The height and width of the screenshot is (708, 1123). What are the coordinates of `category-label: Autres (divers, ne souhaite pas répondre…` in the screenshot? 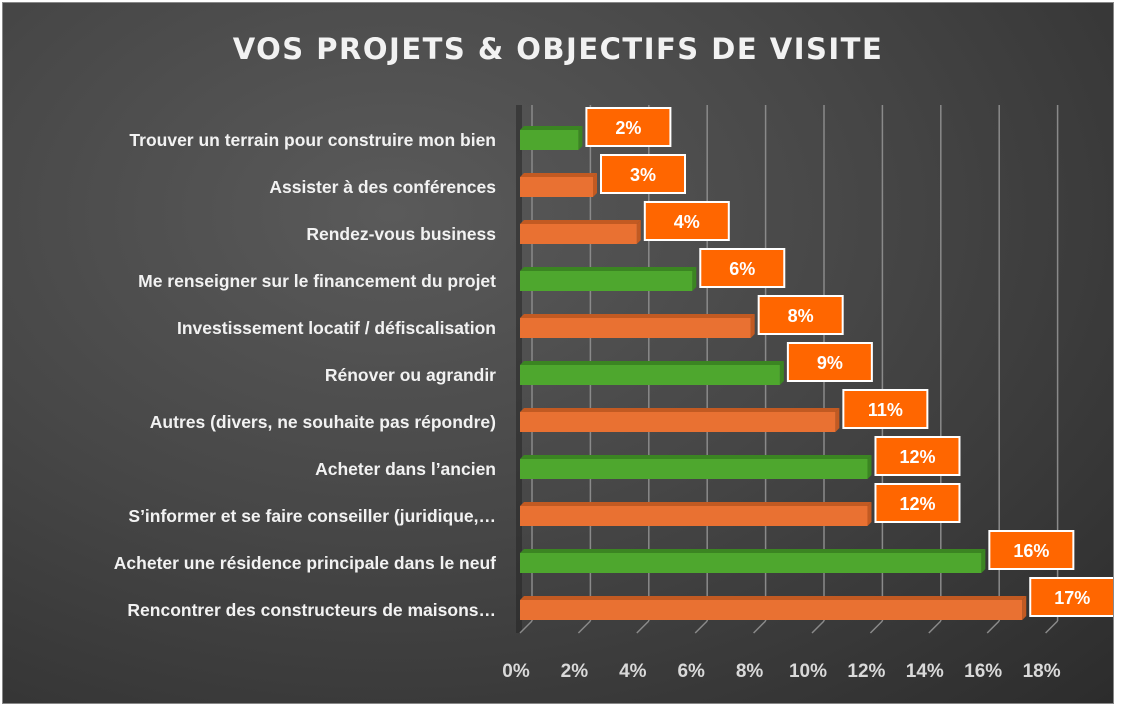 It's located at (323, 422).